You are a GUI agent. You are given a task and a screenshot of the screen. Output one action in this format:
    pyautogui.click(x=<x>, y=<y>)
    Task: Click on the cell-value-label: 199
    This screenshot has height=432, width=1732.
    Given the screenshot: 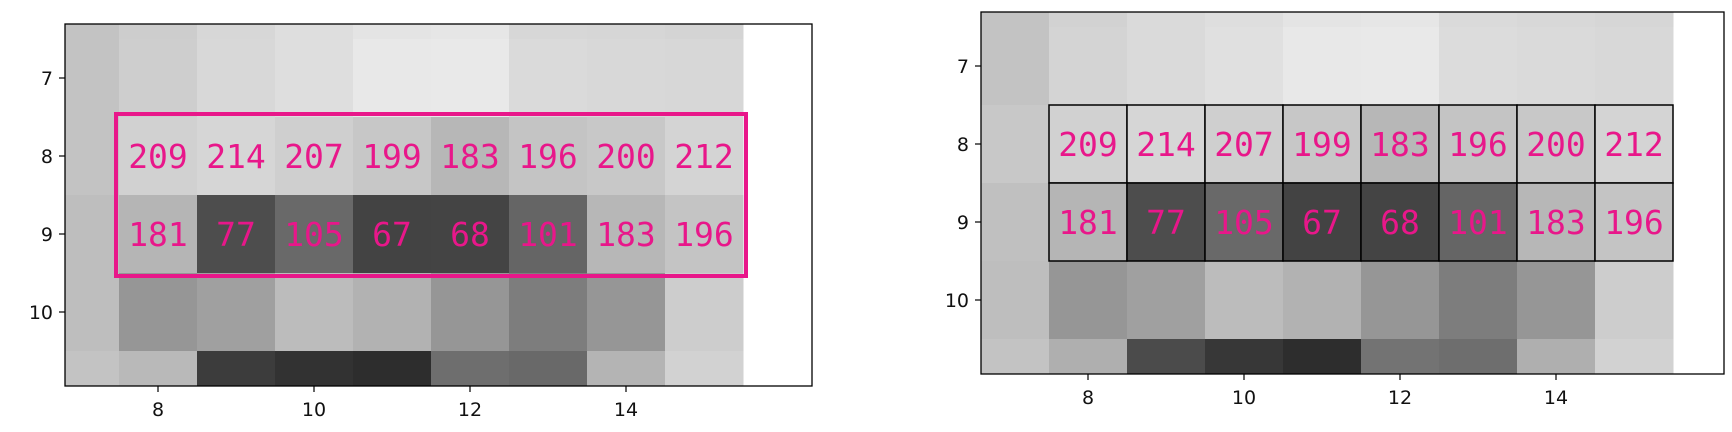 What is the action you would take?
    pyautogui.click(x=392, y=156)
    